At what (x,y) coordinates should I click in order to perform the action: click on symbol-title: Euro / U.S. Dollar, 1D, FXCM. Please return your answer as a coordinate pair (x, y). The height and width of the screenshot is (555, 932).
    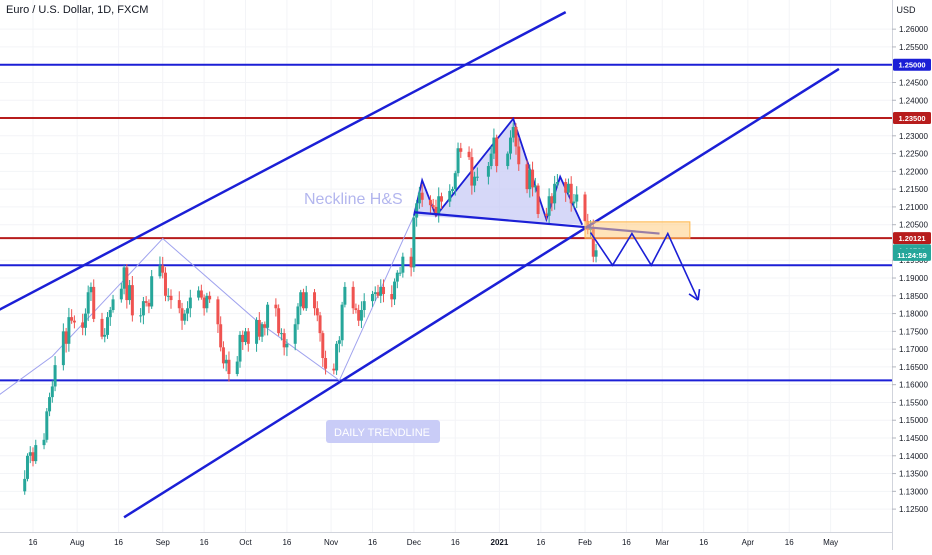
    Looking at the image, I should click on (77, 10).